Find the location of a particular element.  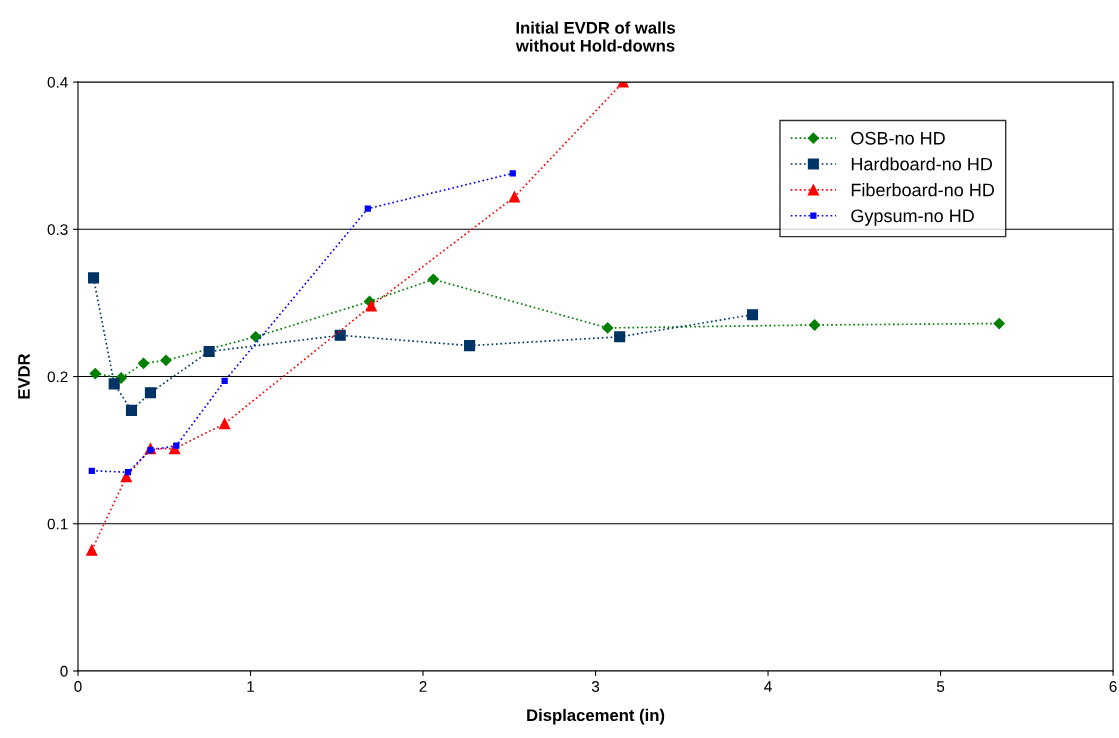

legend-label: Hardboard-no HD is located at coordinates (922, 164).